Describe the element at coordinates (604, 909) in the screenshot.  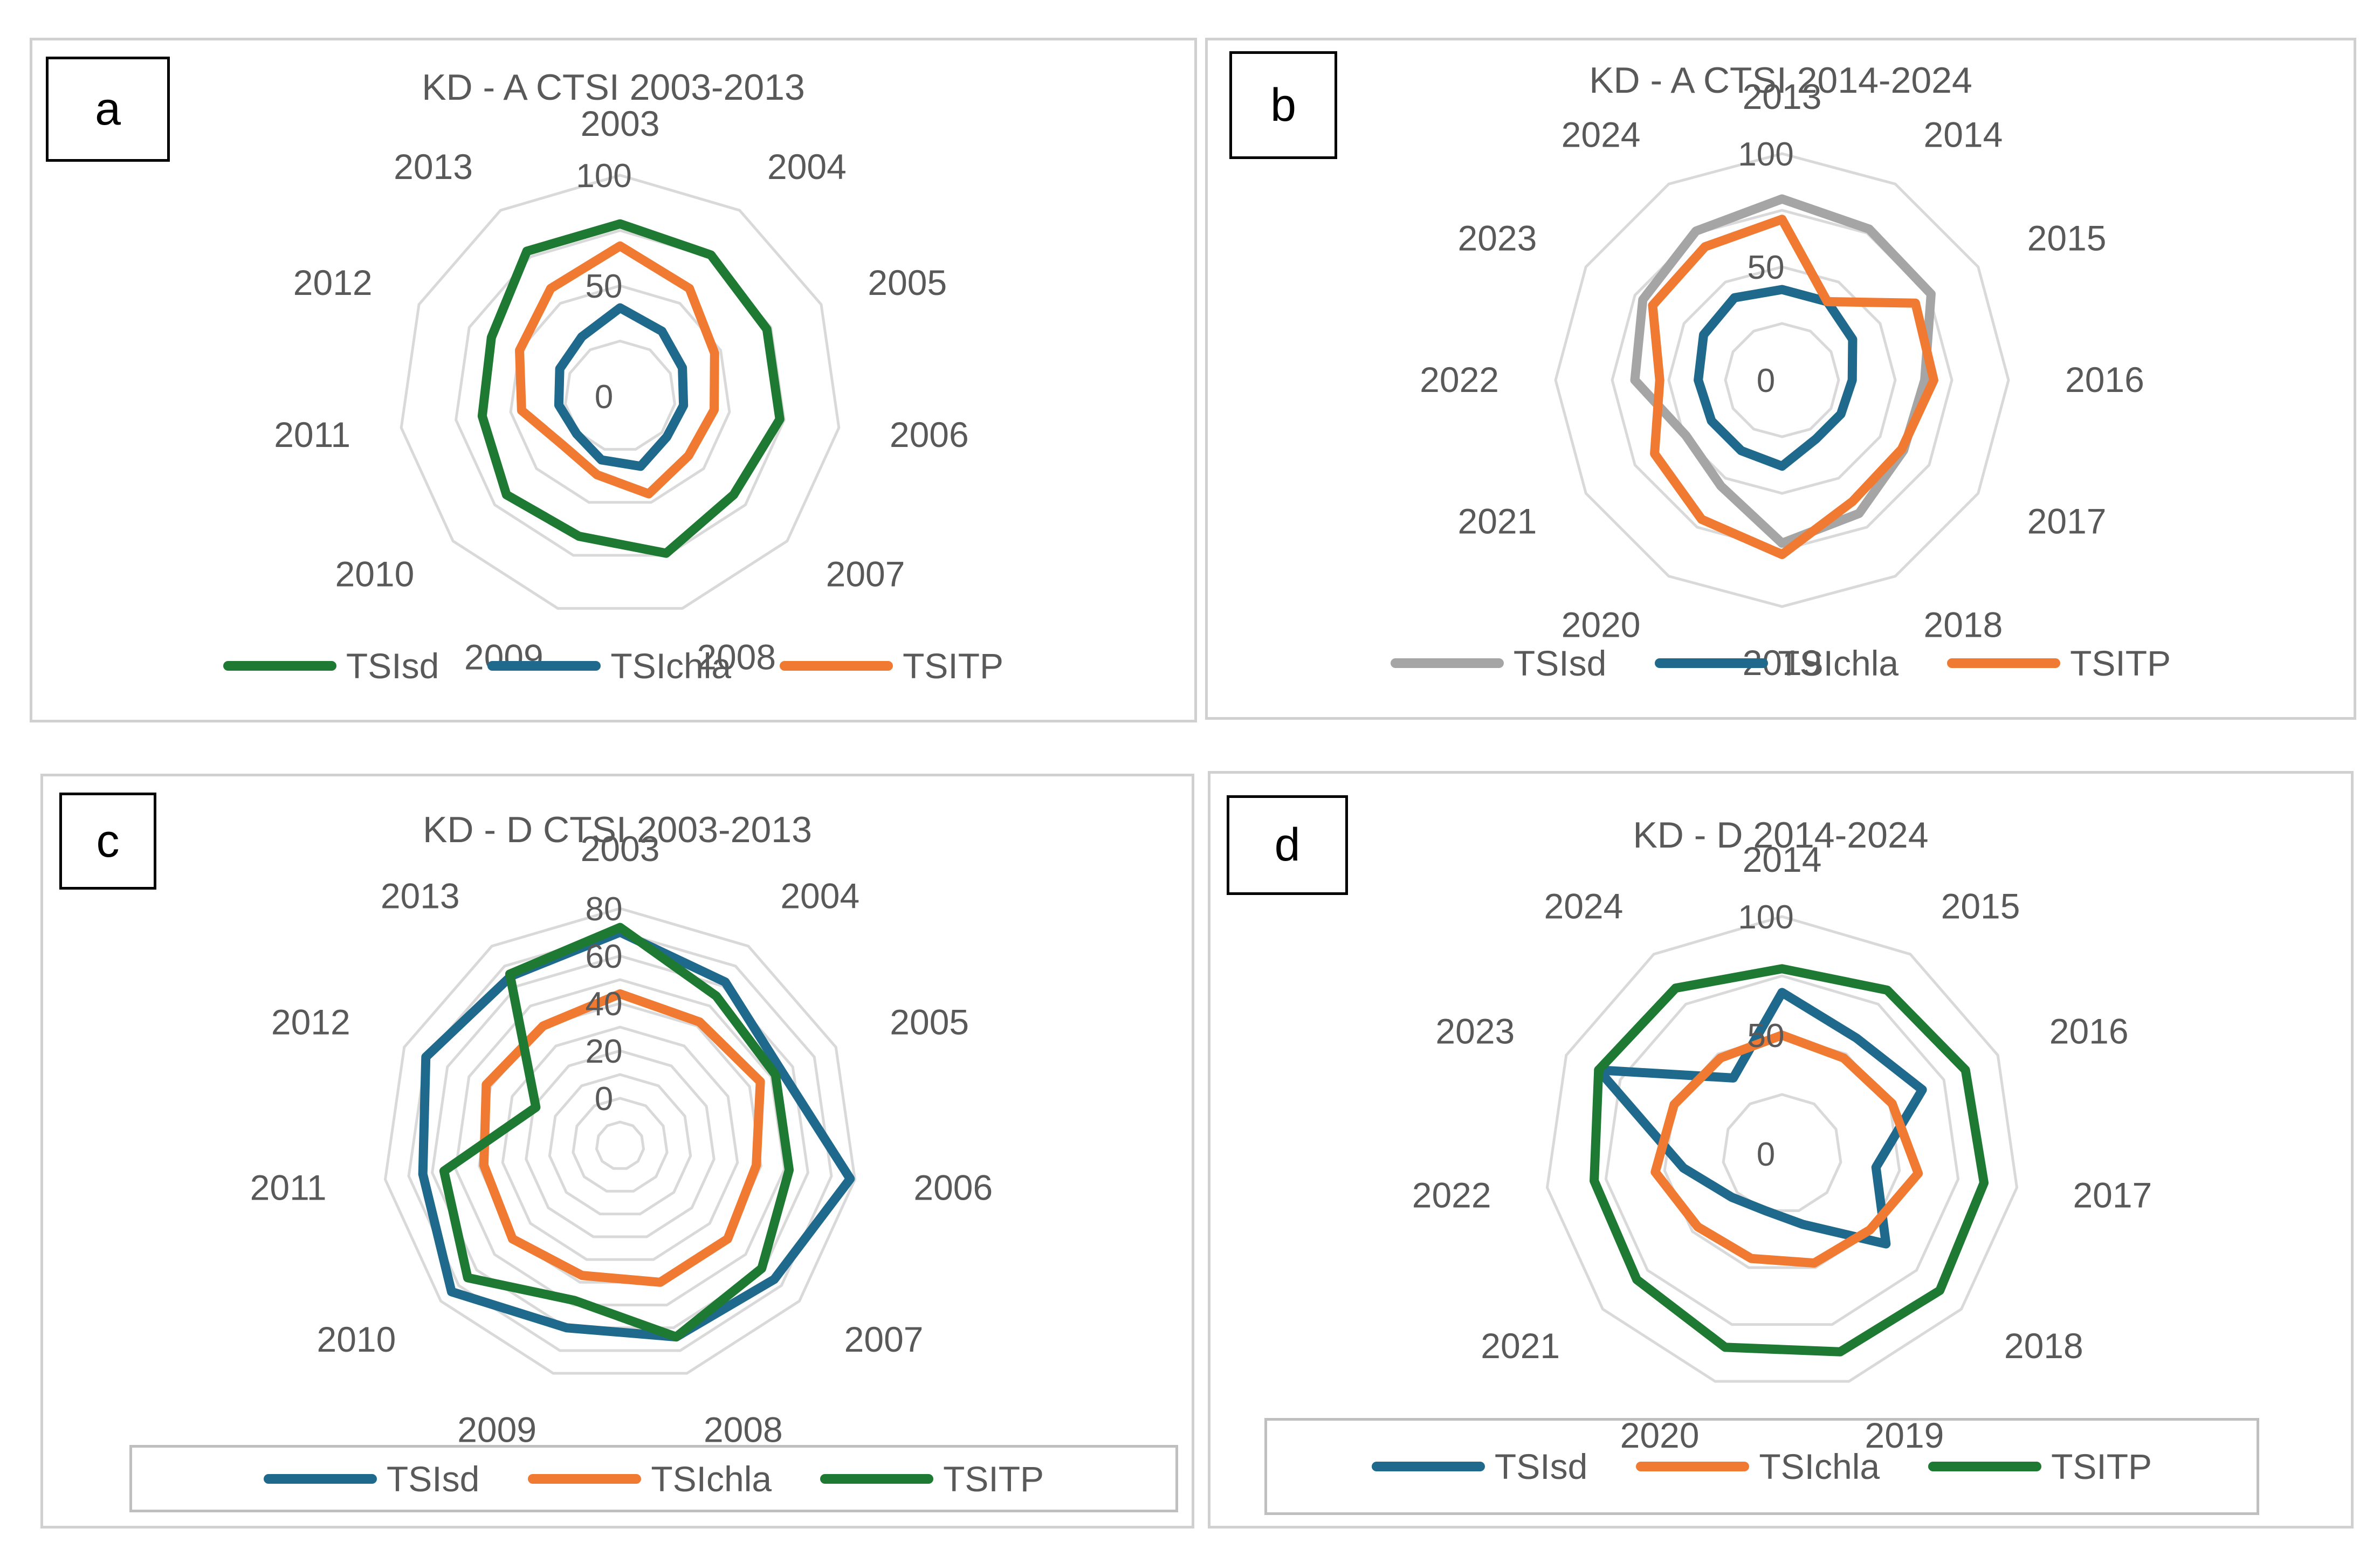
I see `tick-label: 80` at that location.